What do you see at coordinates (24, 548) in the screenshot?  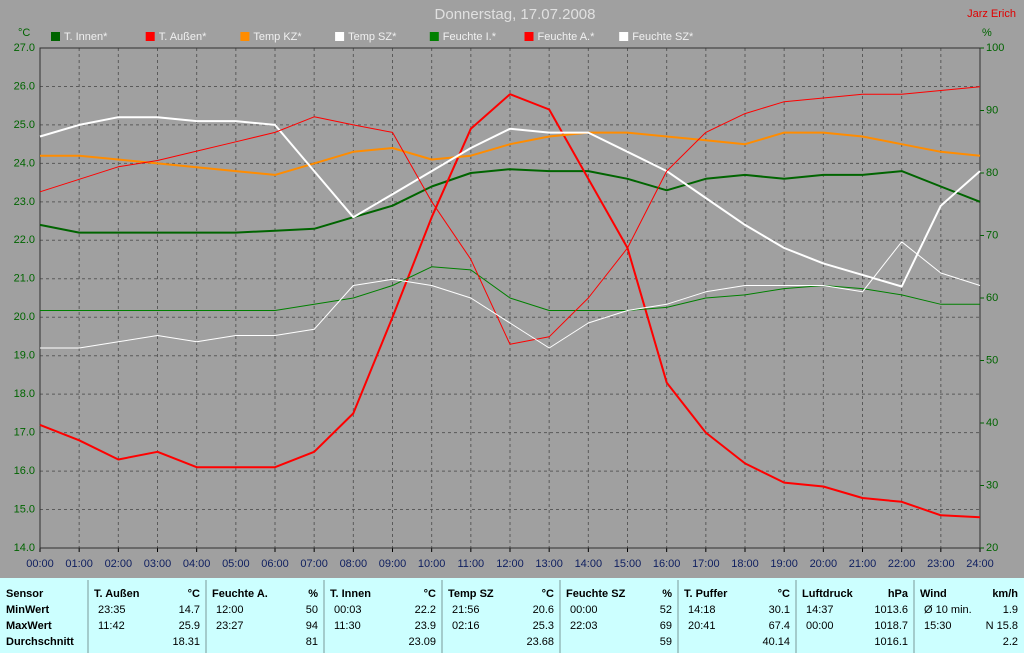 I see `y-tick-label: 14.0` at bounding box center [24, 548].